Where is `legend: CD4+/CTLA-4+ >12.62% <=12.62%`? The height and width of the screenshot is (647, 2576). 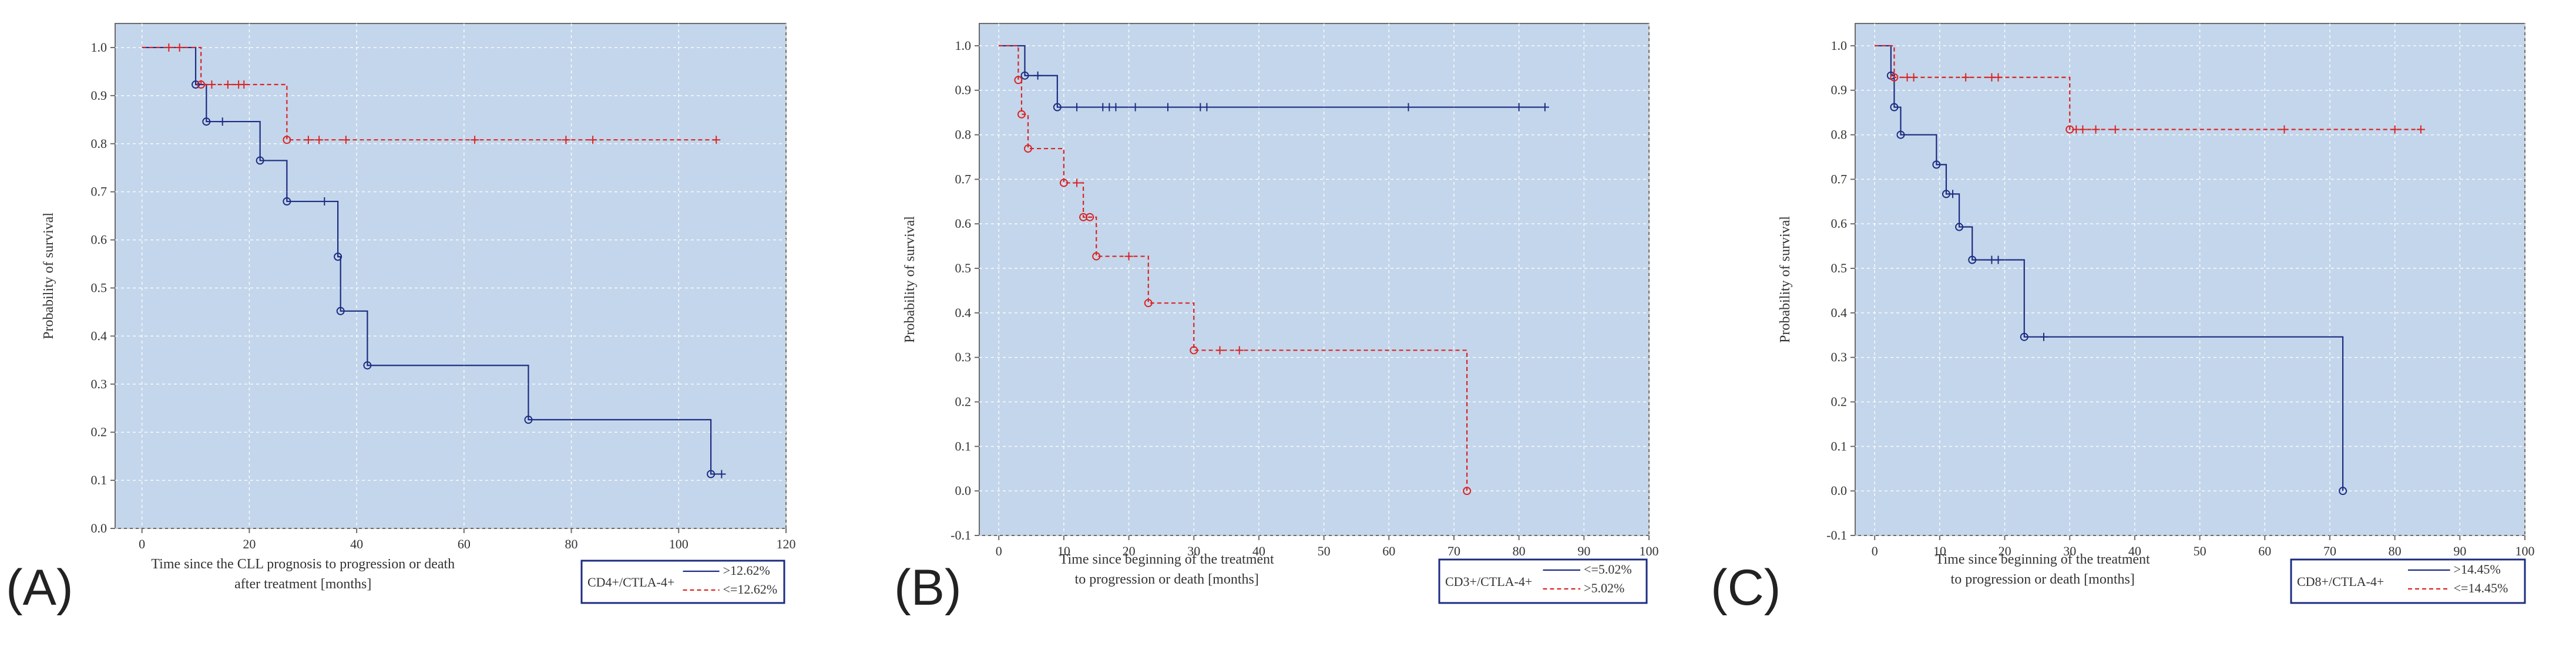 legend: CD4+/CTLA-4+ >12.62% <=12.62% is located at coordinates (683, 582).